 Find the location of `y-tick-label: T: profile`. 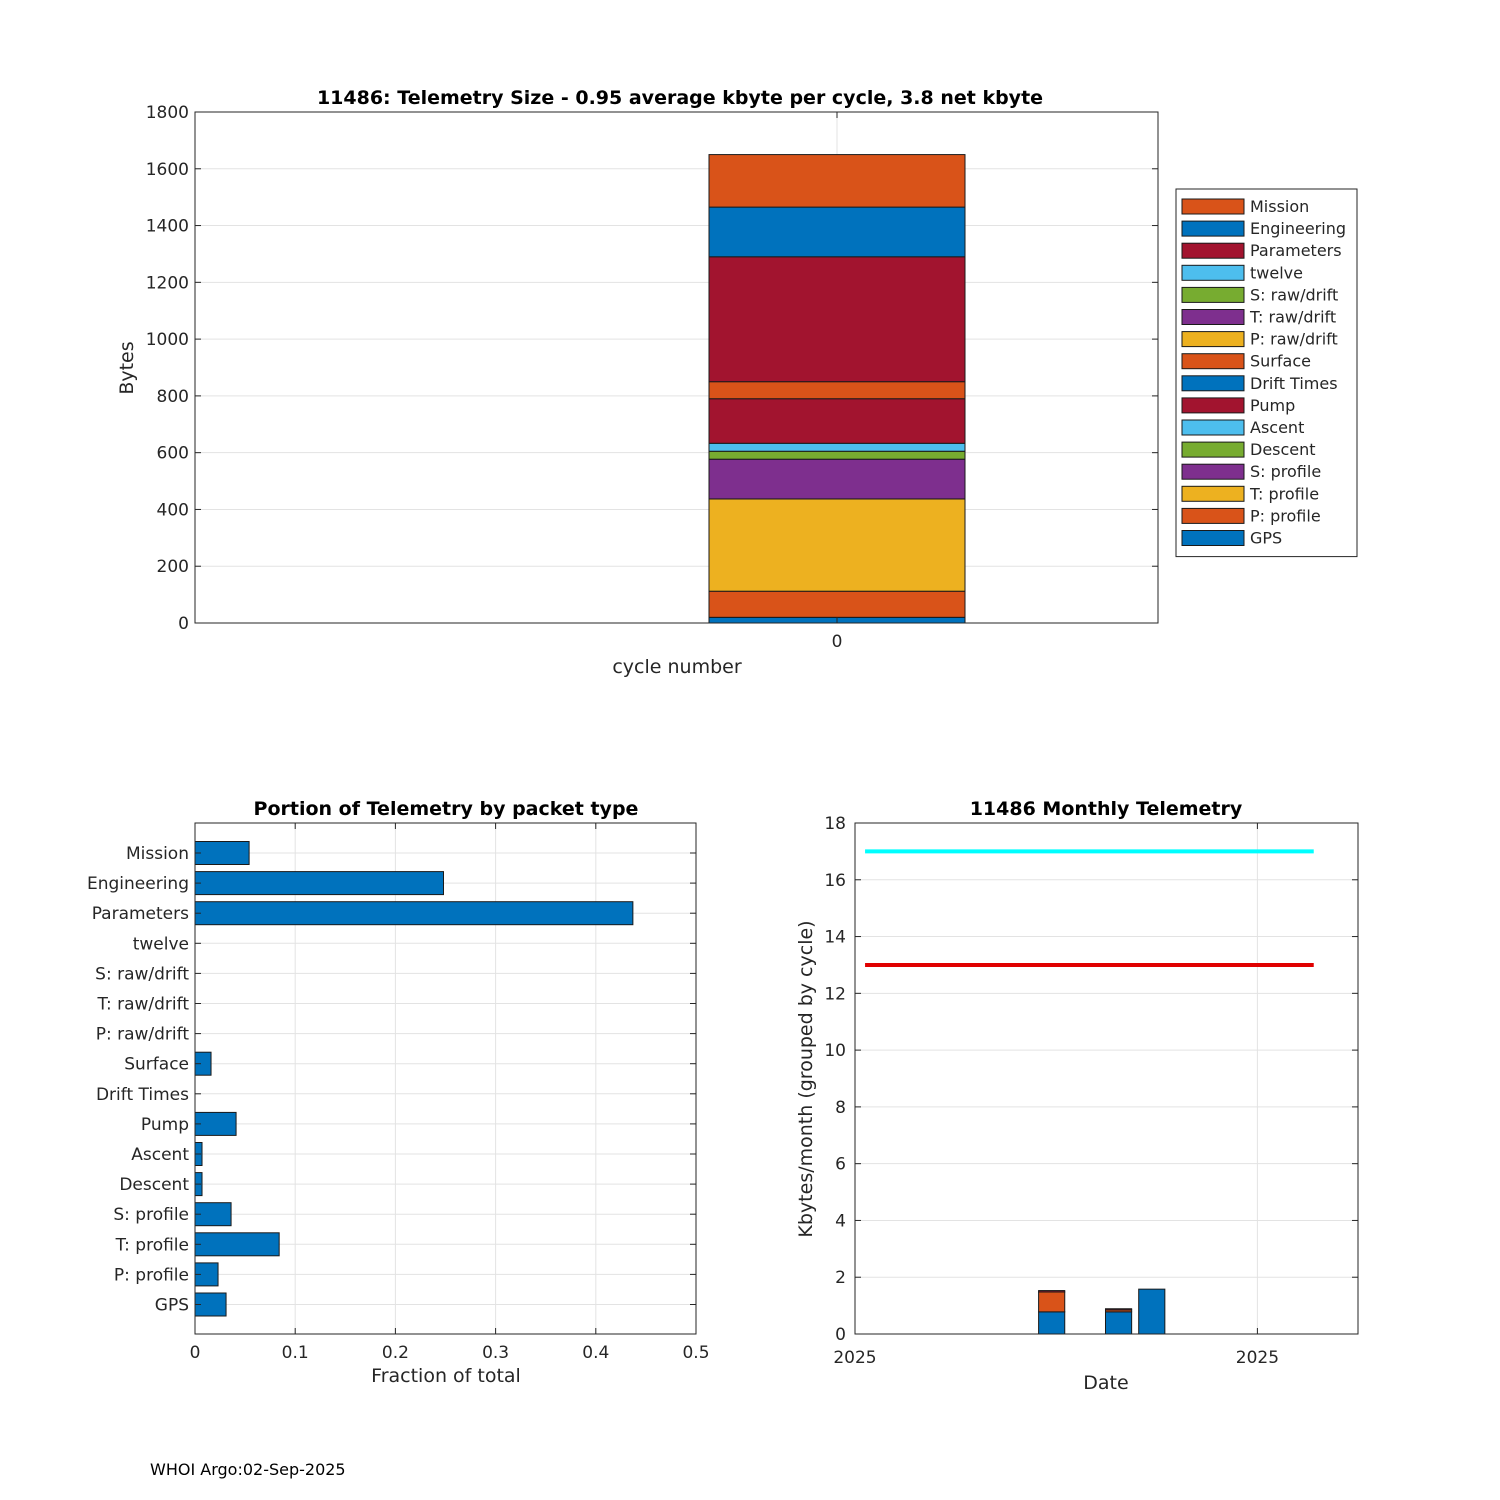

y-tick-label: T: profile is located at coordinates (152, 1245).